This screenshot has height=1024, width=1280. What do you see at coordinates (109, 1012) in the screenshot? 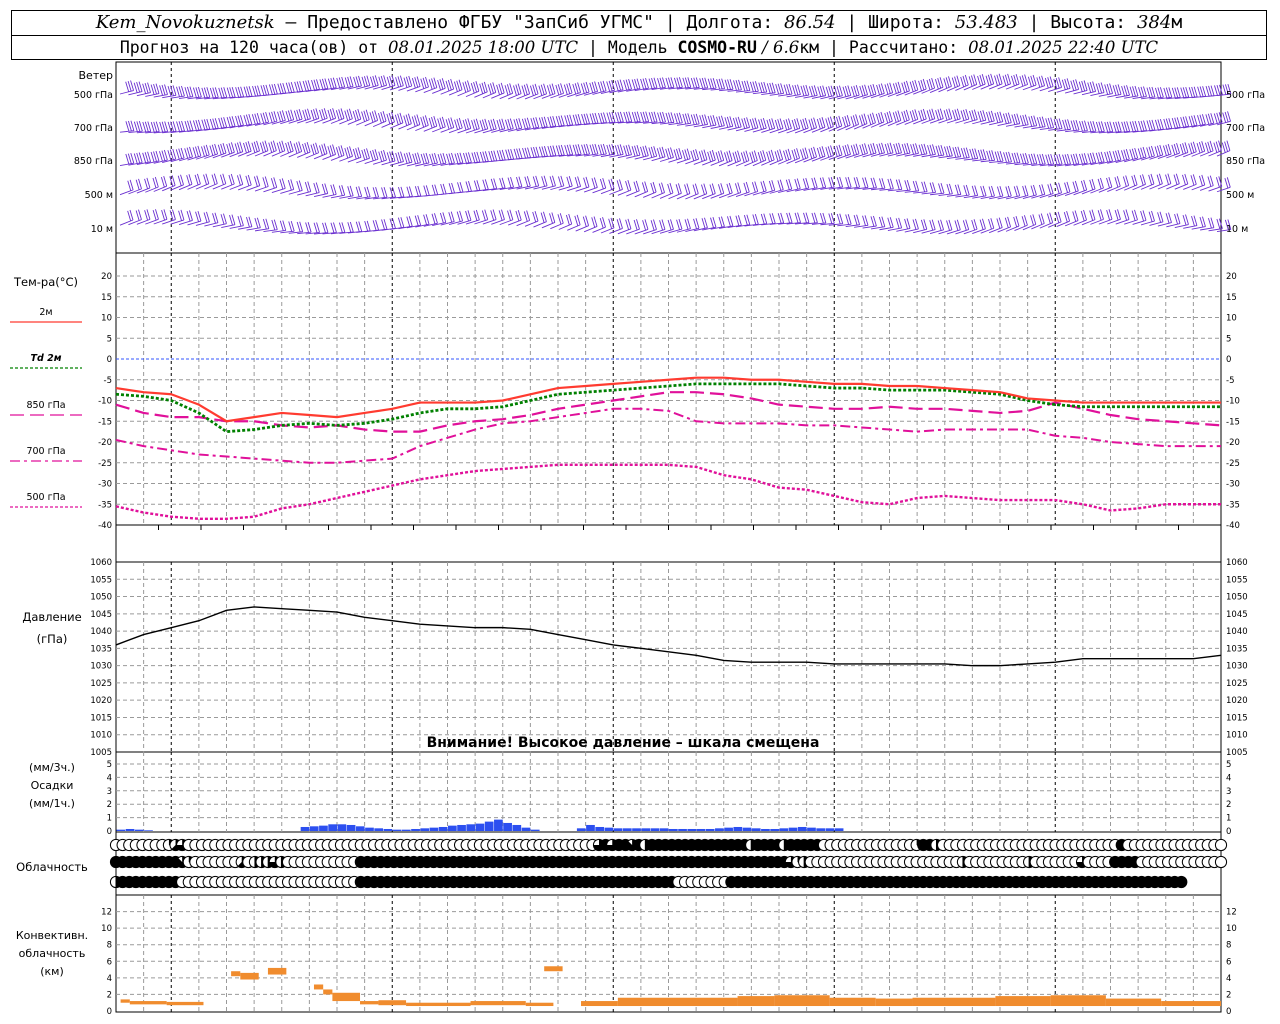
I see `convective-tick-label: 0` at bounding box center [109, 1012].